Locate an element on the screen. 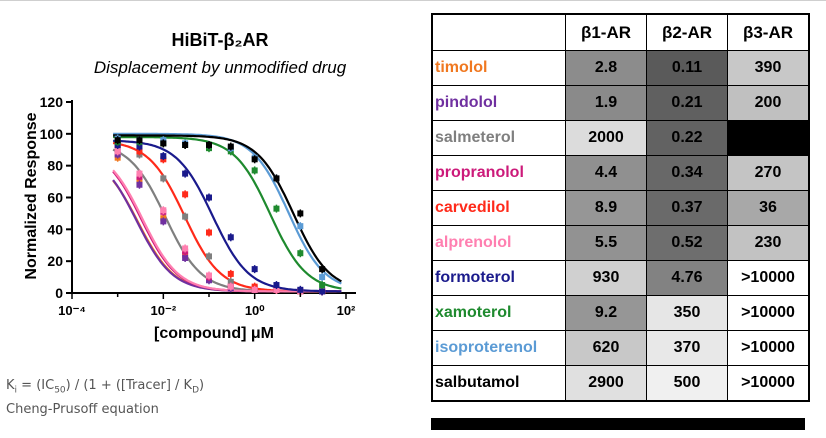  ic50-cell: 620 is located at coordinates (606, 348).